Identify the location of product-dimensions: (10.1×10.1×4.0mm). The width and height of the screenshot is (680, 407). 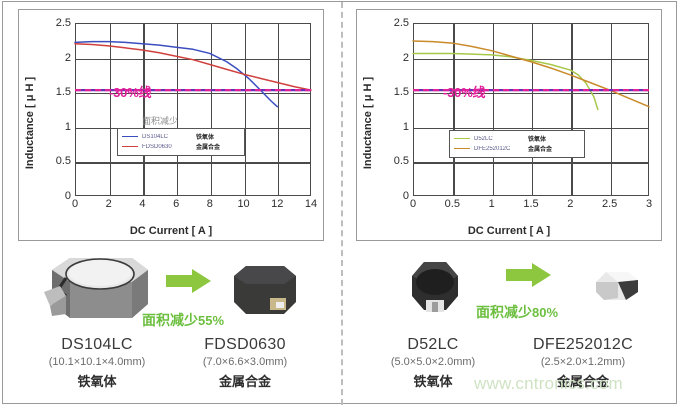
(97, 362).